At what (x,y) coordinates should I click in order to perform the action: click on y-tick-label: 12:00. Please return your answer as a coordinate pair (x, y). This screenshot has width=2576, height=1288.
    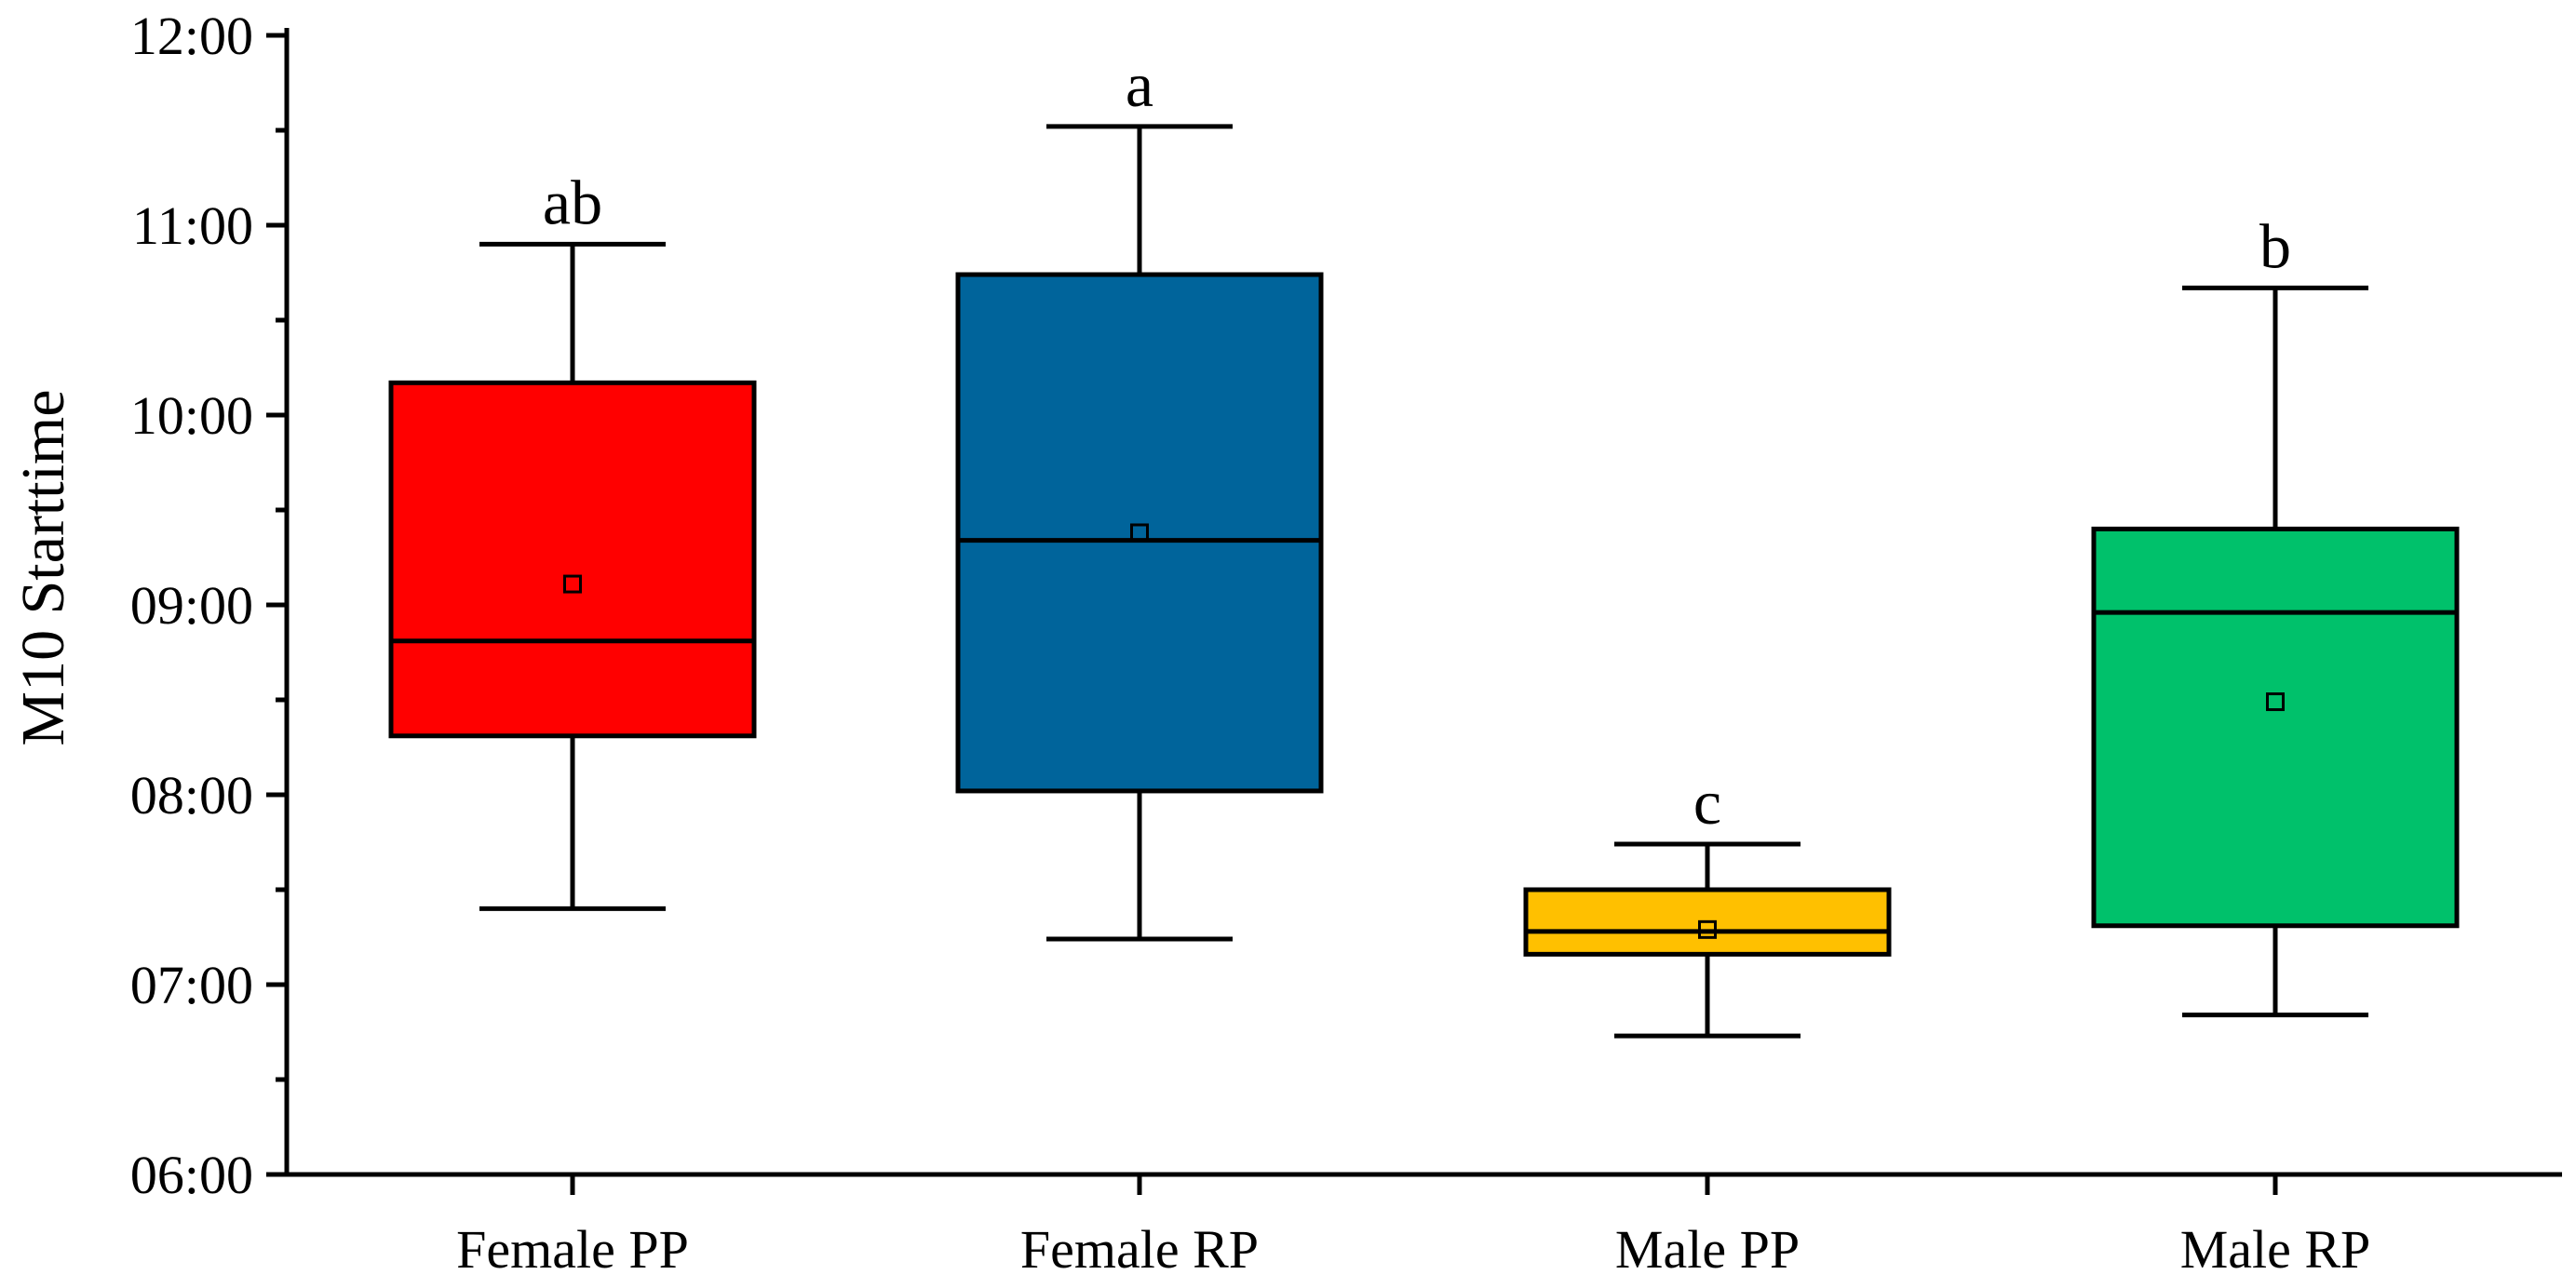
    Looking at the image, I should click on (191, 36).